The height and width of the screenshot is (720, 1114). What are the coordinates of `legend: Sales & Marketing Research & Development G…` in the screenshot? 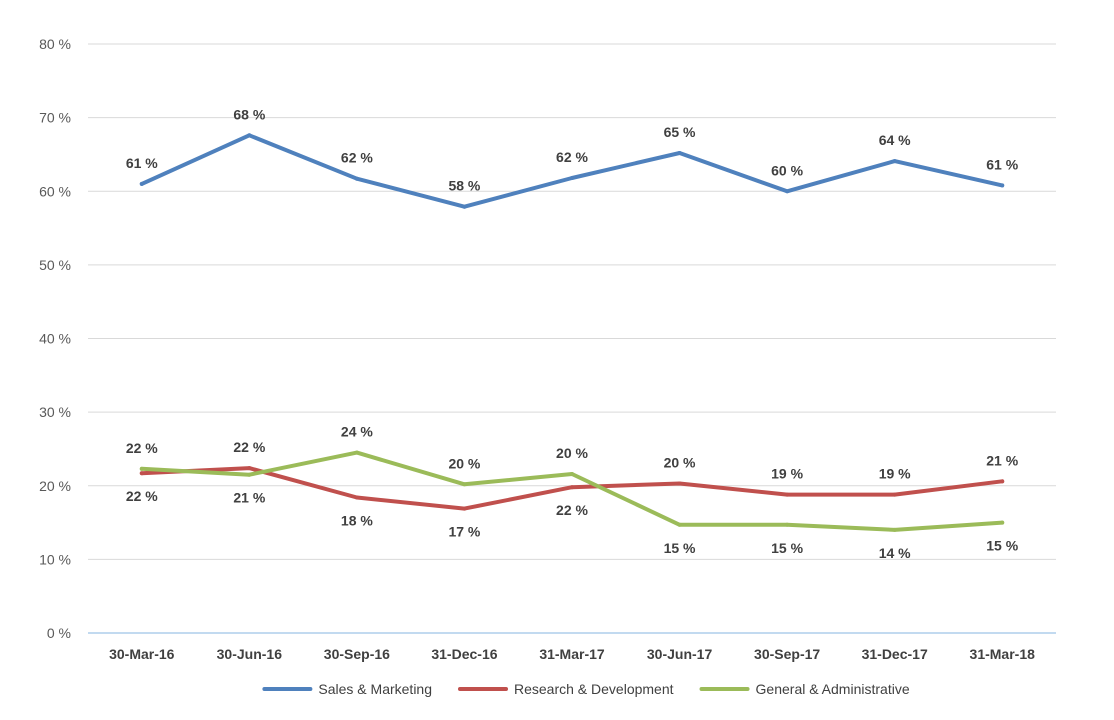 It's located at (586, 689).